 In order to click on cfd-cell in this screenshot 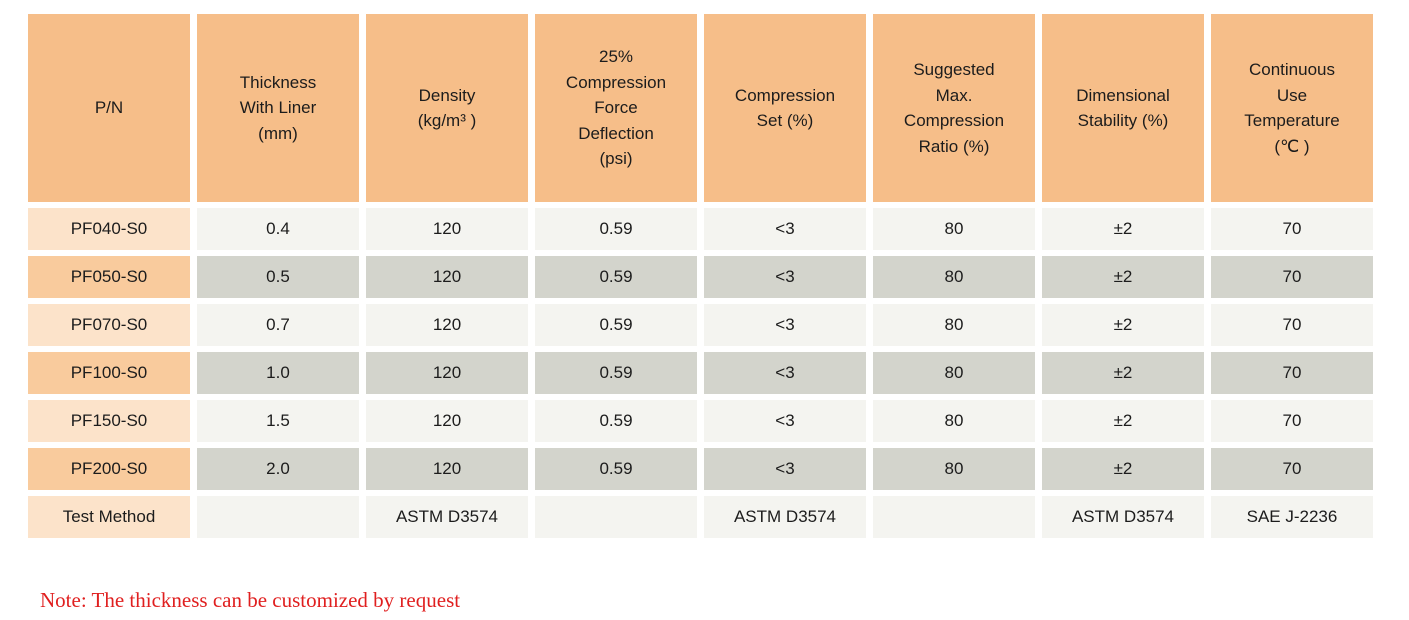, I will do `click(616, 517)`.